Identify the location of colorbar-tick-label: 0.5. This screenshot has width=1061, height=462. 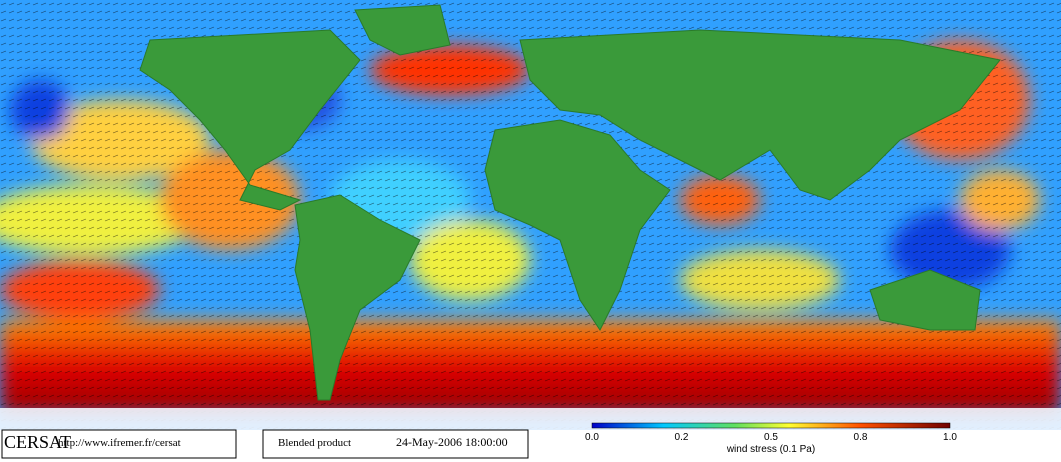
(771, 437).